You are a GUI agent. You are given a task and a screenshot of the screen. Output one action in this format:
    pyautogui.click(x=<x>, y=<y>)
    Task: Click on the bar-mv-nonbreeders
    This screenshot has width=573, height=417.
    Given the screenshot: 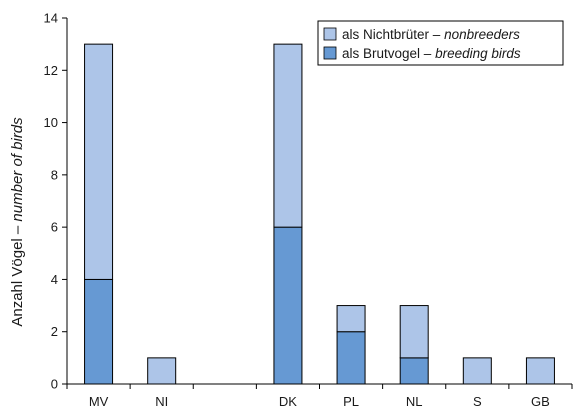 What is the action you would take?
    pyautogui.click(x=99, y=161)
    